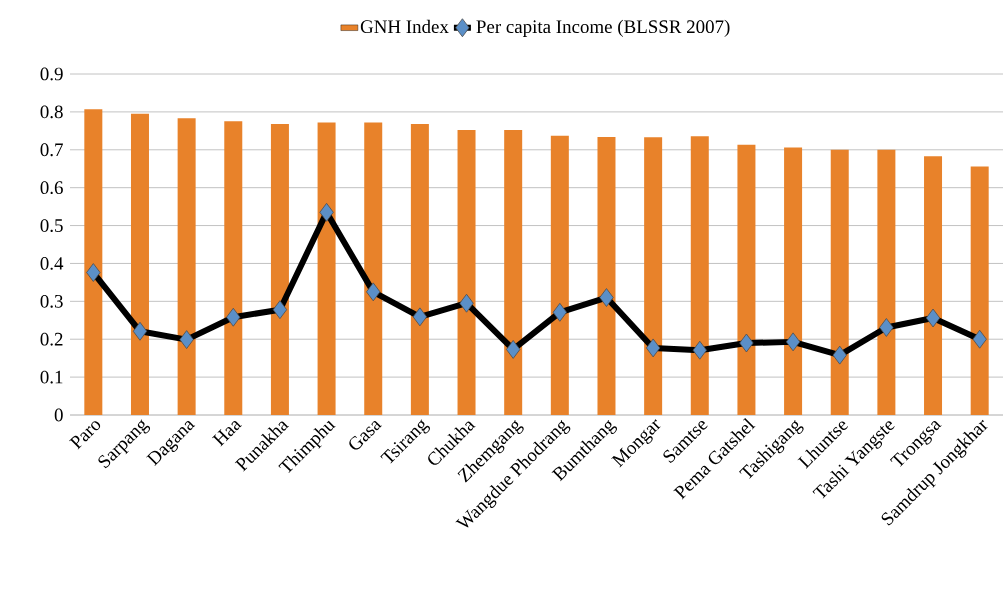 This screenshot has width=1003, height=616. Describe the element at coordinates (51, 188) in the screenshot. I see `y-tick-label: 0.6` at that location.